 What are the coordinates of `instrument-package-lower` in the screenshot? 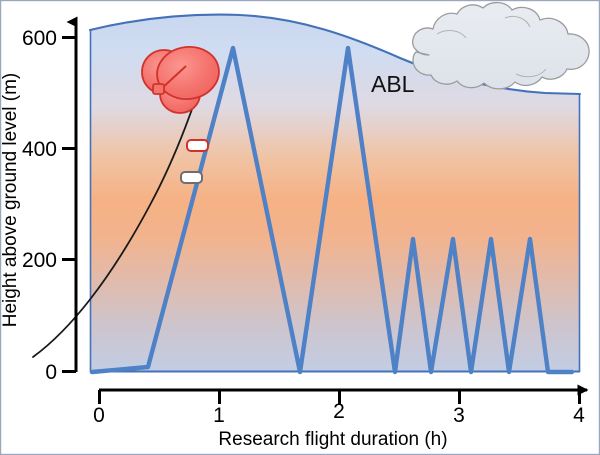 It's located at (191, 177).